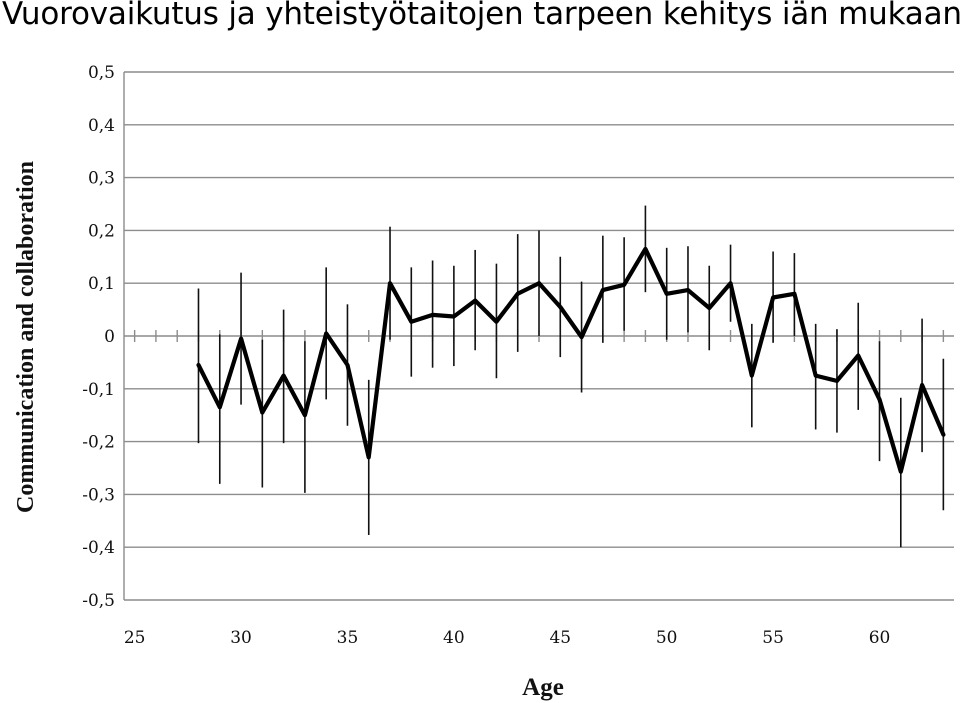 The height and width of the screenshot is (703, 960). Describe the element at coordinates (507, 638) in the screenshot. I see `x-tick-labels: 25 30 35 40 45 50 55 60` at that location.